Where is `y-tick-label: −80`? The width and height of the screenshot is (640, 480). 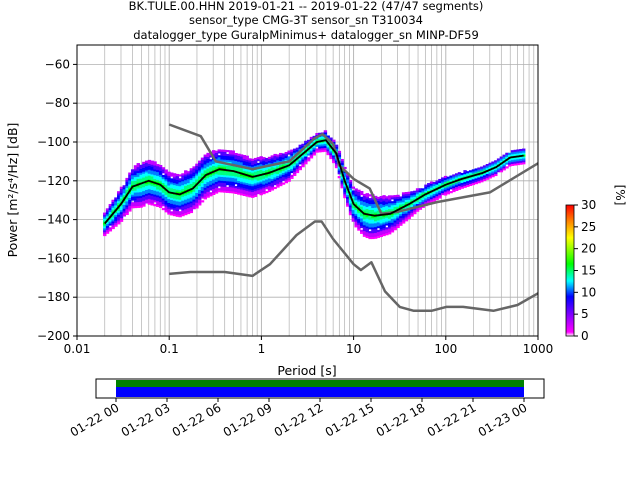
y-tick-label: −80 is located at coordinates (57, 103).